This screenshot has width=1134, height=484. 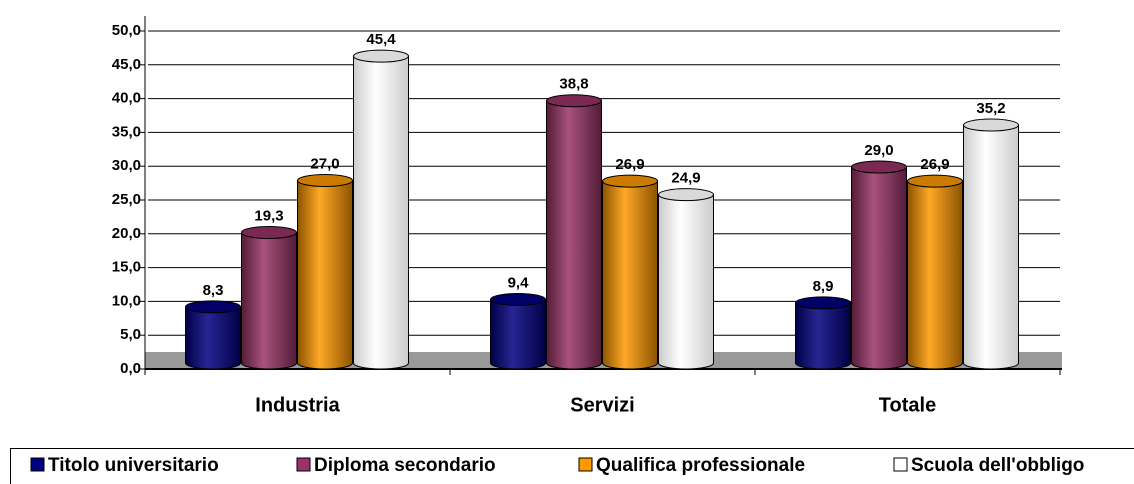 I want to click on y-tick-label: 30,0, so click(x=126, y=165).